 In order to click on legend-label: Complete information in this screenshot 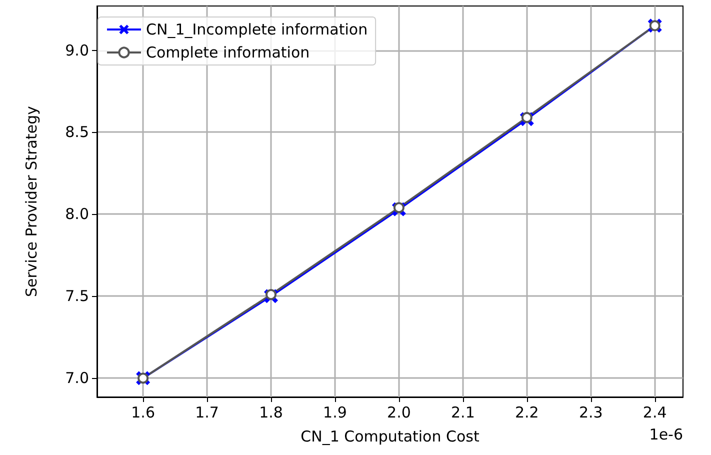, I will do `click(228, 53)`.